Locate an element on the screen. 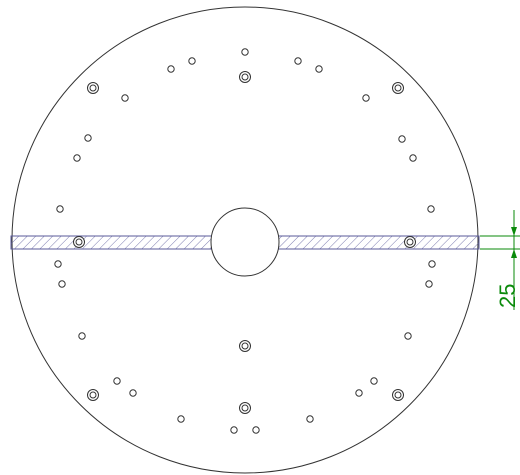 This screenshot has height=475, width=520. dimension-annotation: 25 is located at coordinates (500, 260).